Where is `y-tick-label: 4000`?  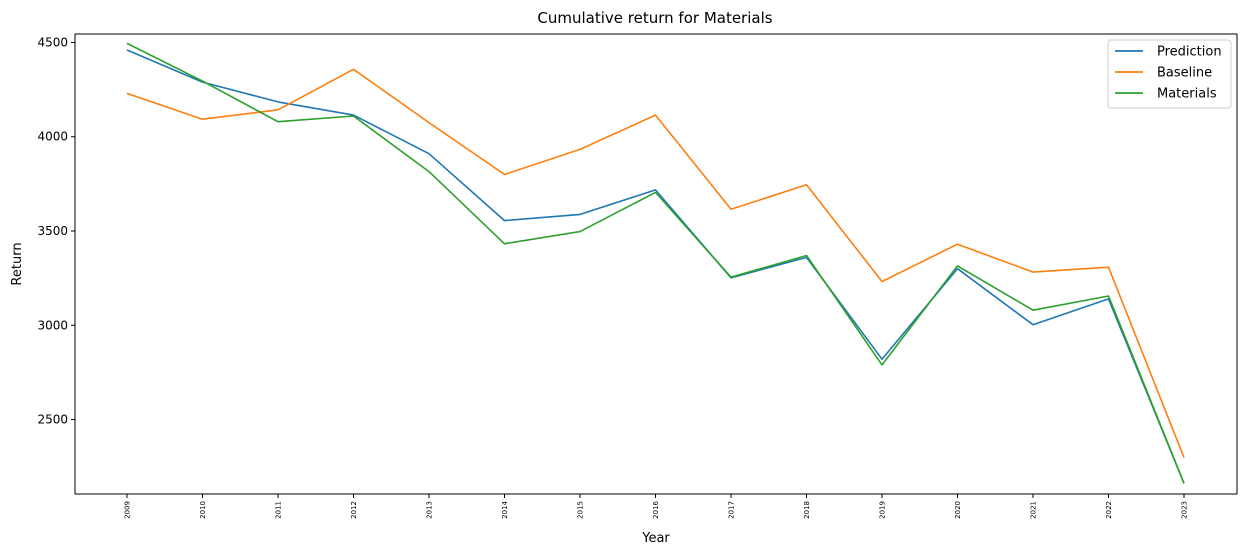 y-tick-label: 4000 is located at coordinates (52, 137).